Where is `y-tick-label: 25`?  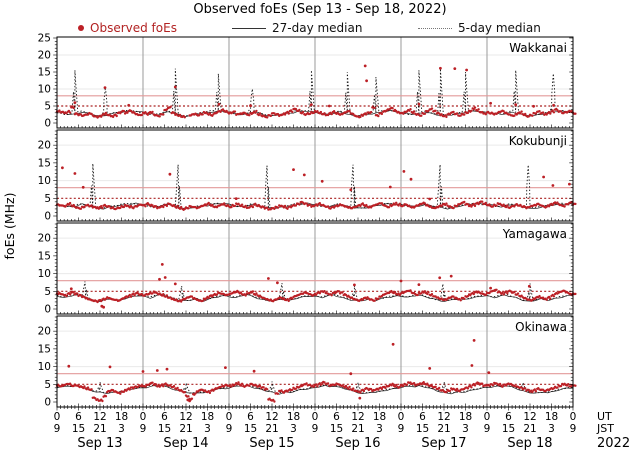 y-tick-label: 25 is located at coordinates (44, 39).